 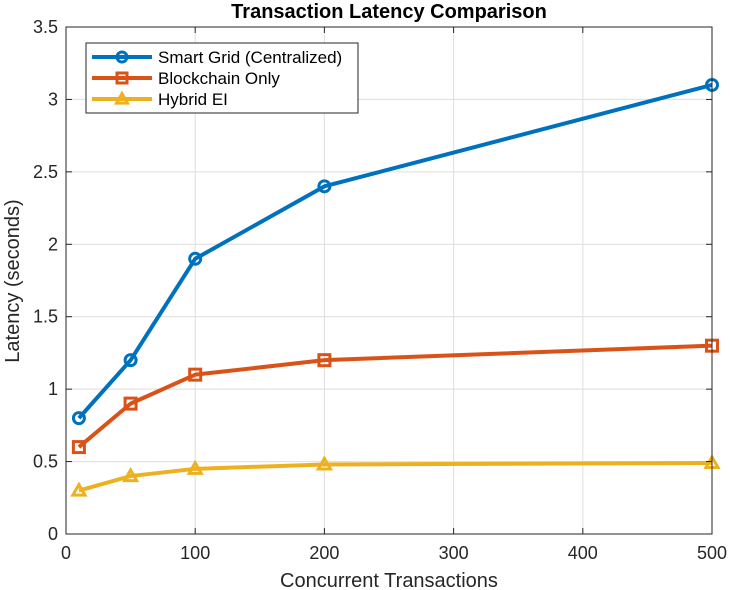 What do you see at coordinates (53, 244) in the screenshot?
I see `y-tick-label: 2` at bounding box center [53, 244].